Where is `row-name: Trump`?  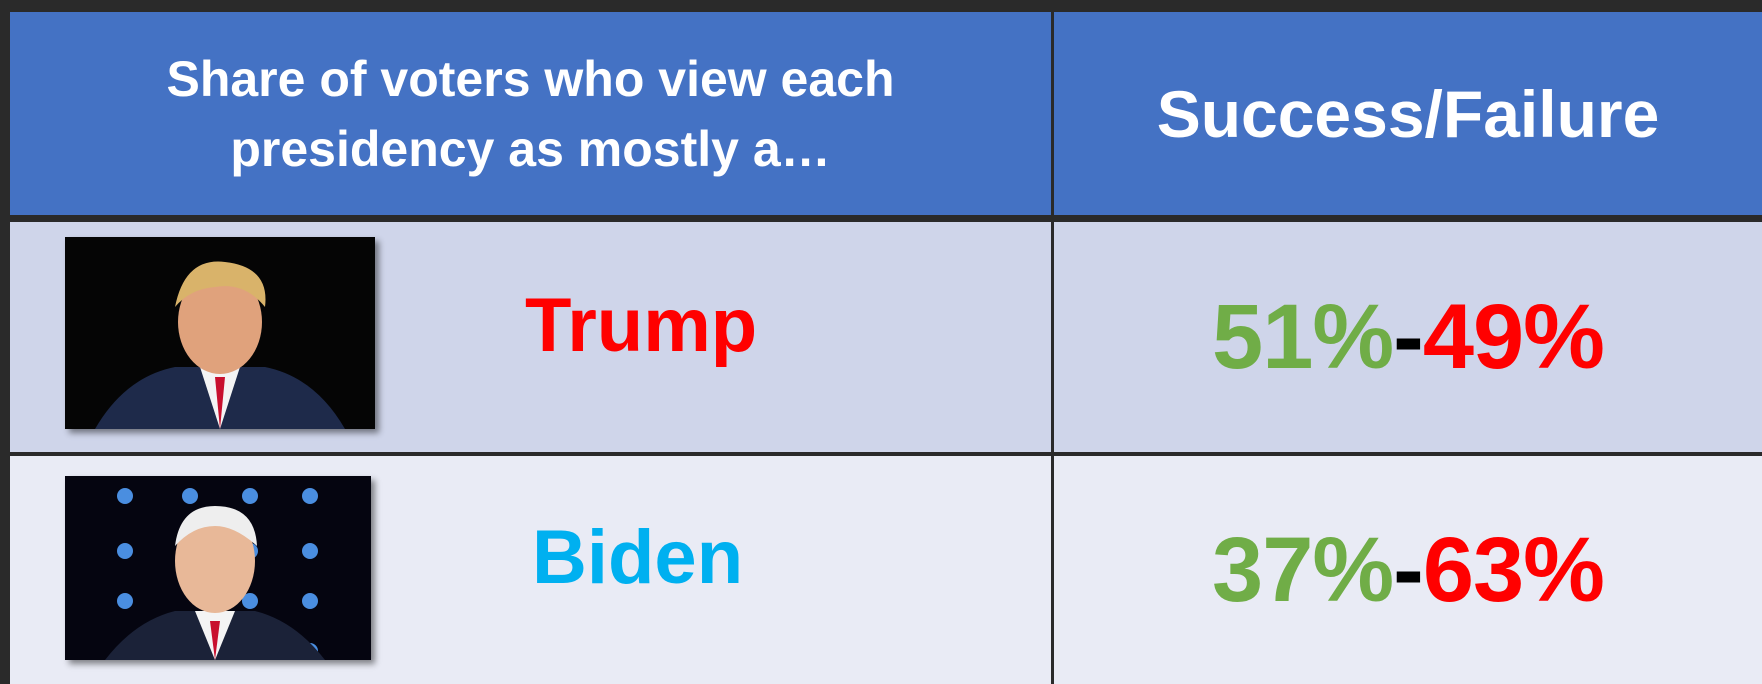 row-name: Trump is located at coordinates (641, 325).